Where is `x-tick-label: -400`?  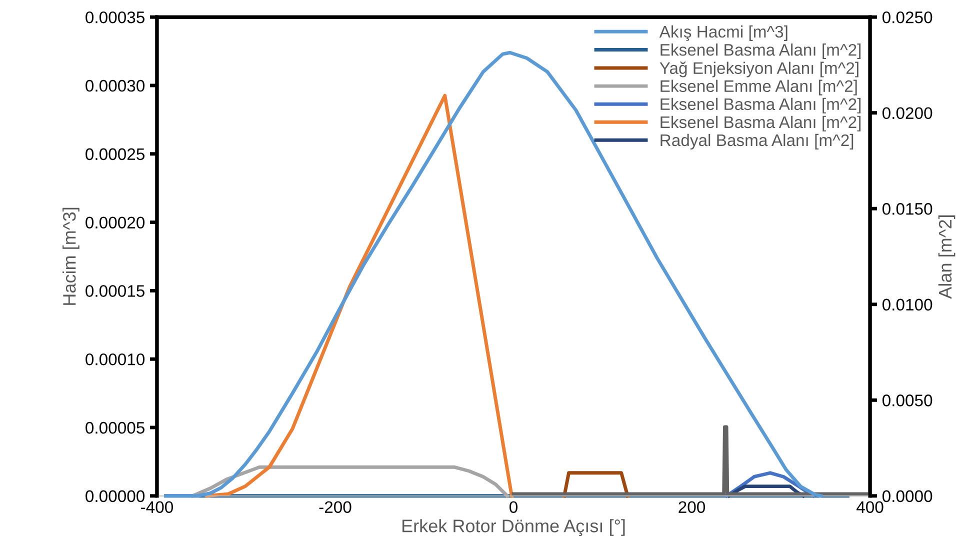
x-tick-label: -400 is located at coordinates (157, 507).